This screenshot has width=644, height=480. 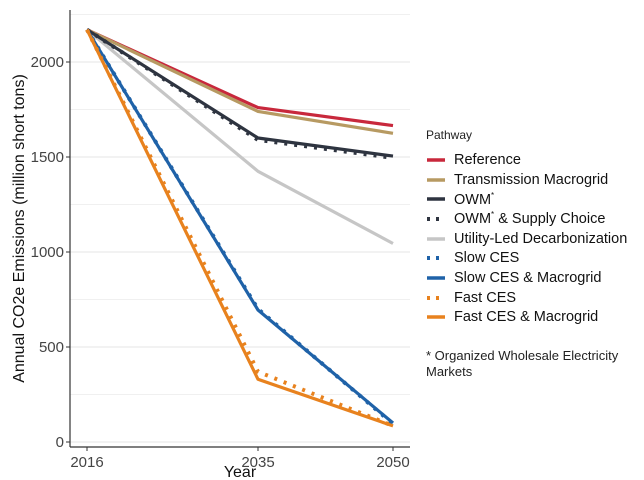 What do you see at coordinates (535, 160) in the screenshot?
I see `legend-item: Reference` at bounding box center [535, 160].